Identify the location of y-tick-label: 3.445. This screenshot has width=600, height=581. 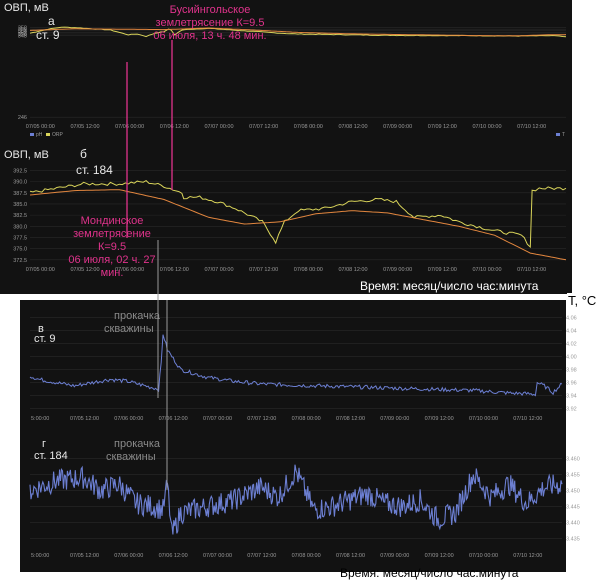
(573, 508).